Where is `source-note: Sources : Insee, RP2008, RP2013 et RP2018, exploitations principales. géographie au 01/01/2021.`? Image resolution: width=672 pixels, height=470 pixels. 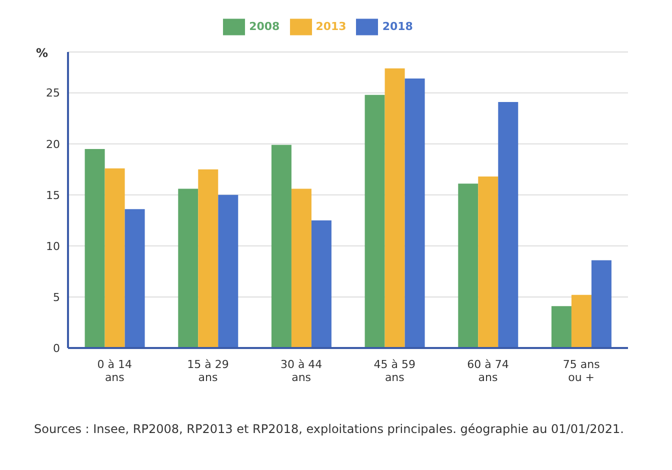
source-note: Sources : Insee, RP2008, RP2013 et RP2018, exploitations principales. géographie au 01/01/2021. is located at coordinates (329, 428).